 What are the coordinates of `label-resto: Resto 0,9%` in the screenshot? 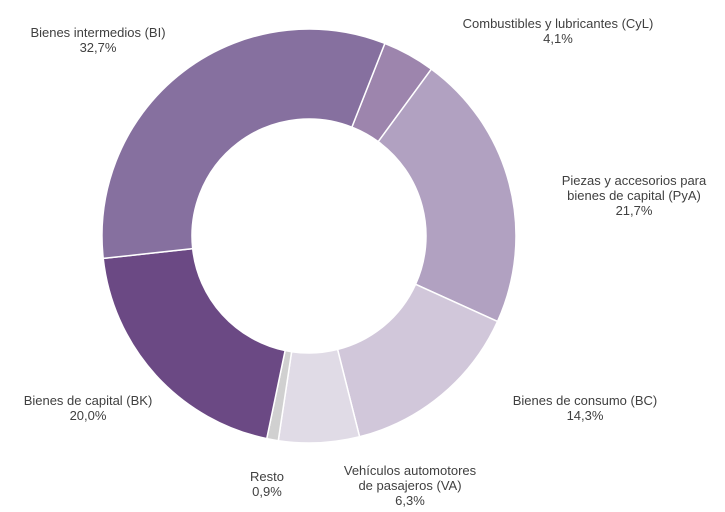 It's located at (267, 484).